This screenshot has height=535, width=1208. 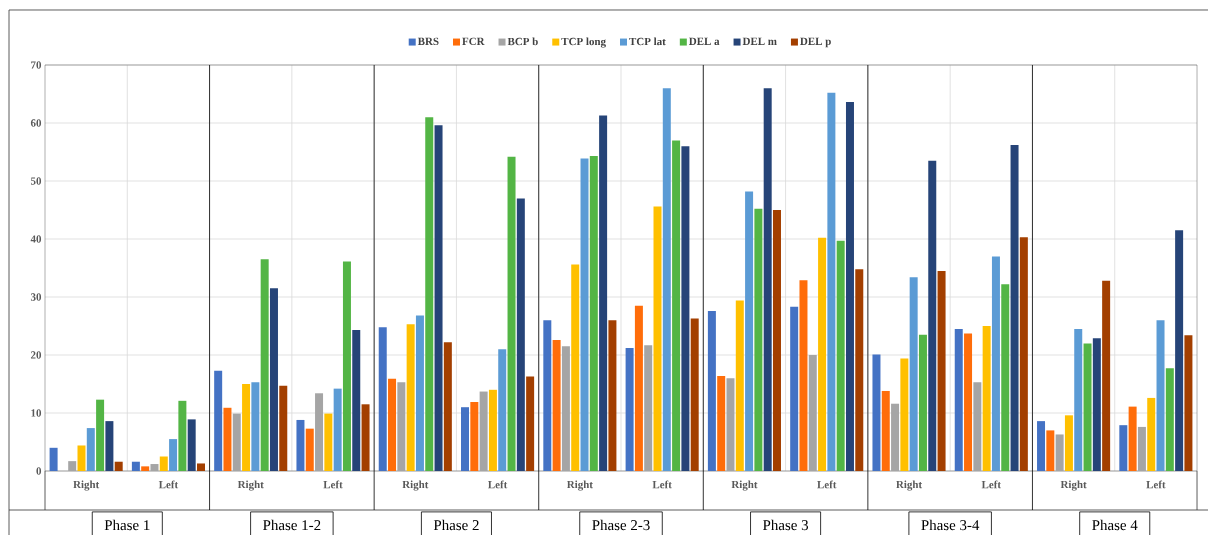 I want to click on legend-label: TCP lat, so click(x=647, y=41).